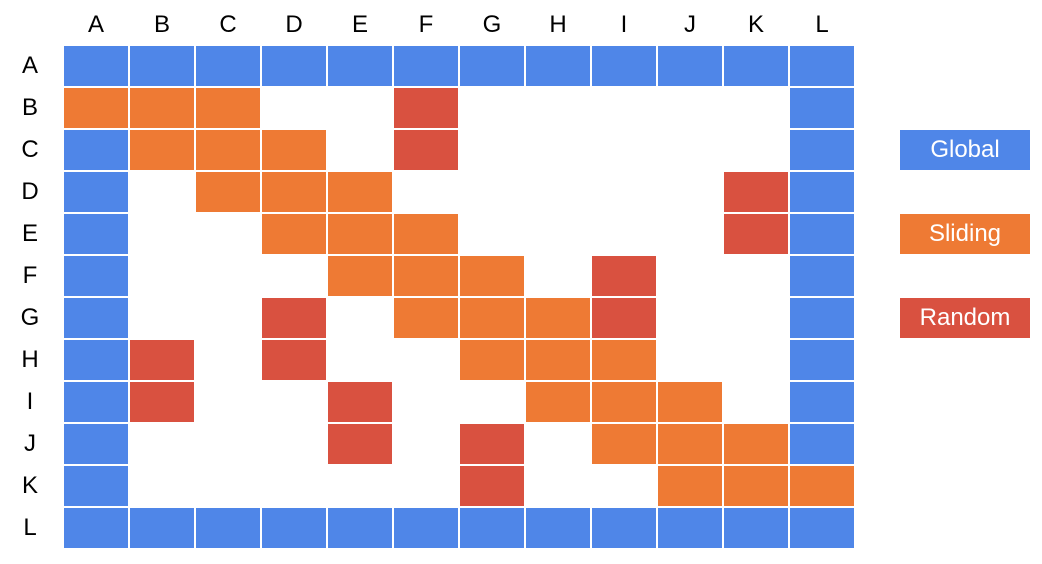 The height and width of the screenshot is (564, 1042). Describe the element at coordinates (29, 65) in the screenshot. I see `row-label: A` at that location.